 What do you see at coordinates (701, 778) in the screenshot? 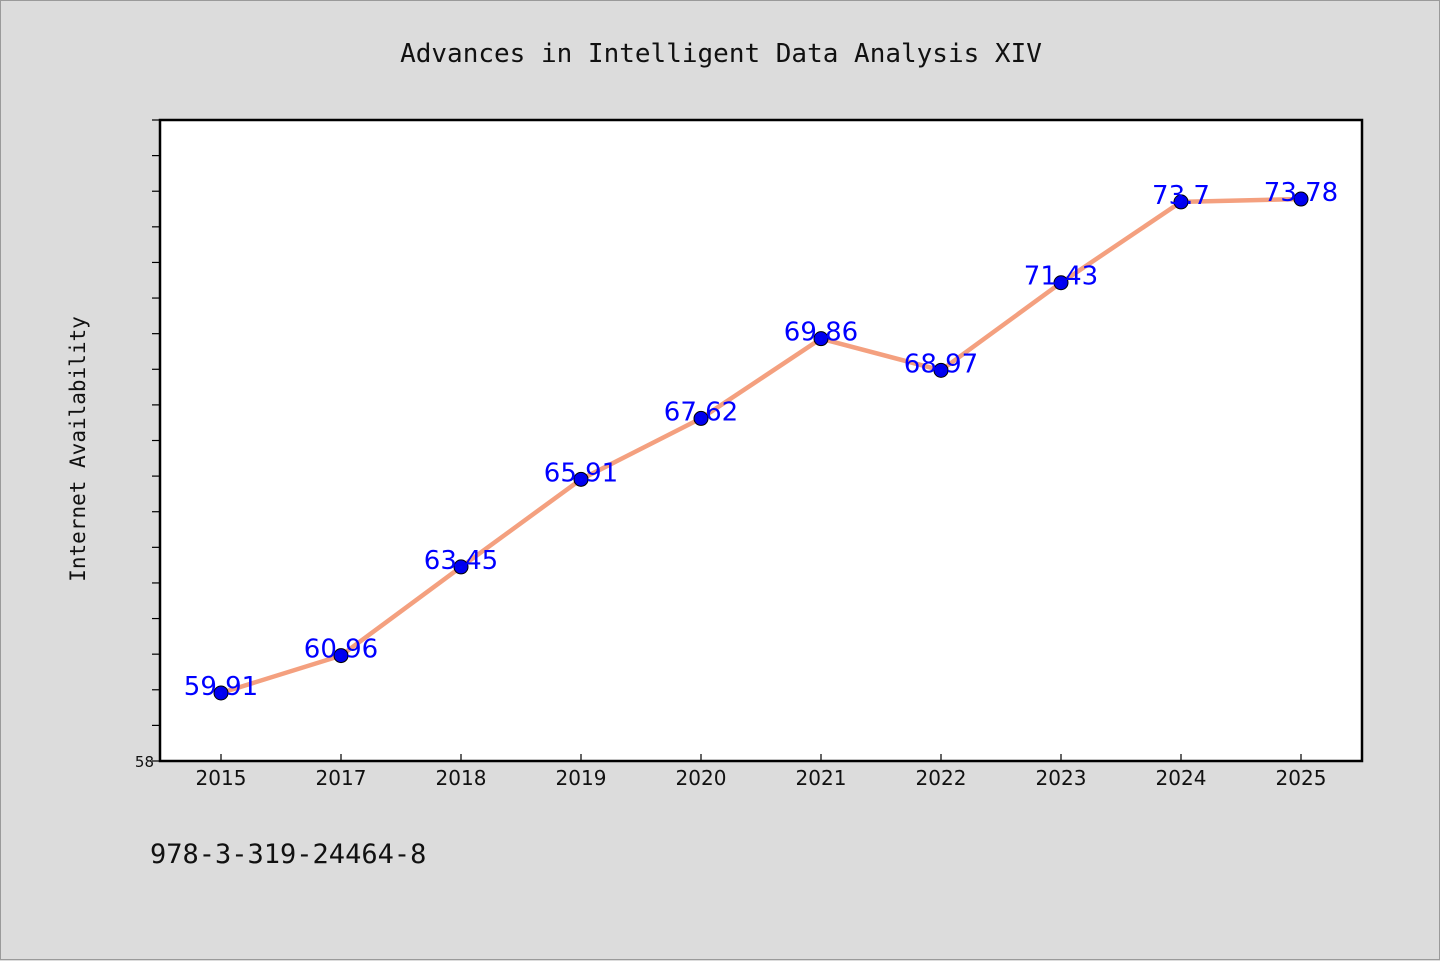
I see `x-tick-label: 2020` at bounding box center [701, 778].